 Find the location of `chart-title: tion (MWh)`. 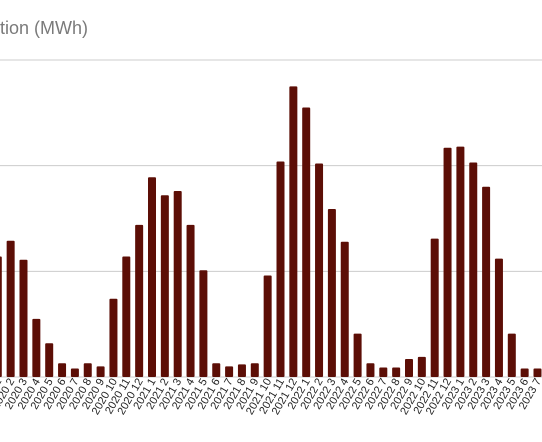

chart-title: tion (MWh) is located at coordinates (44, 28).